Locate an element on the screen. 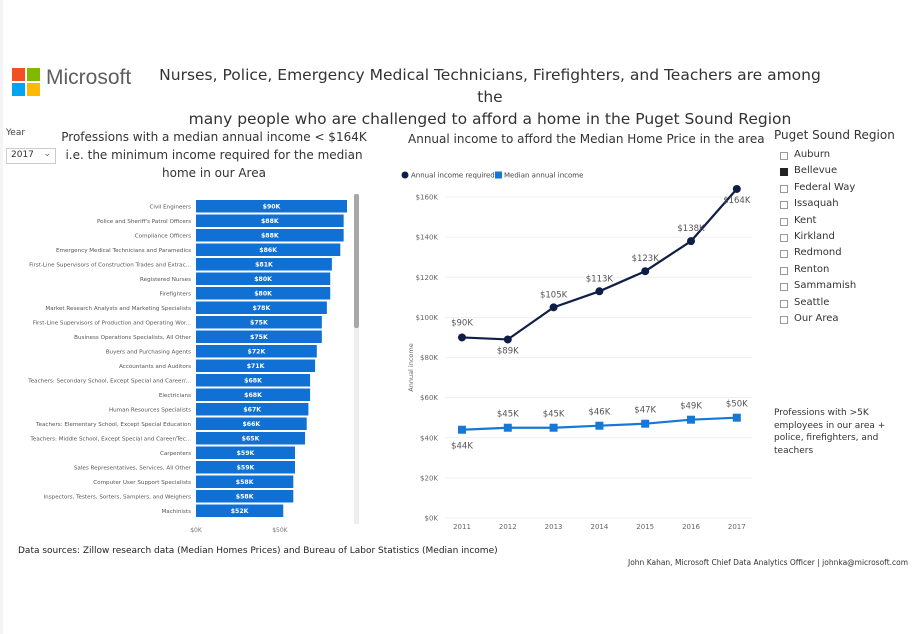 The image size is (924, 634). data-label-required: $89K is located at coordinates (508, 351).